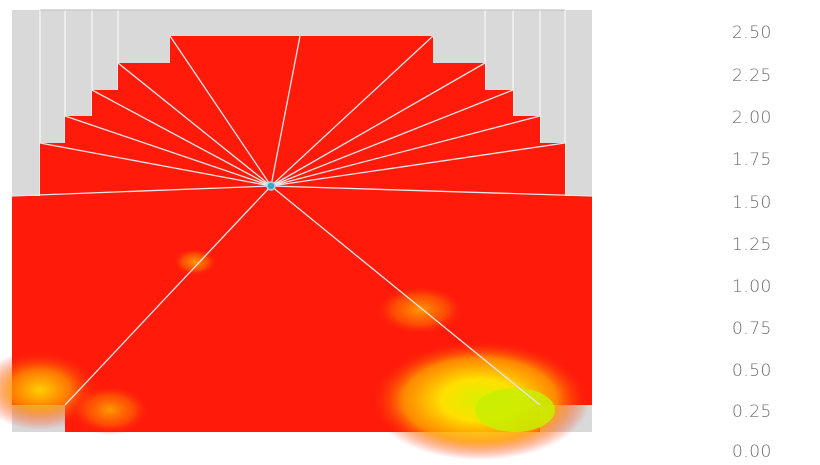 Image resolution: width=820 pixels, height=465 pixels. I want to click on colorbar-tick: 2.00, so click(752, 118).